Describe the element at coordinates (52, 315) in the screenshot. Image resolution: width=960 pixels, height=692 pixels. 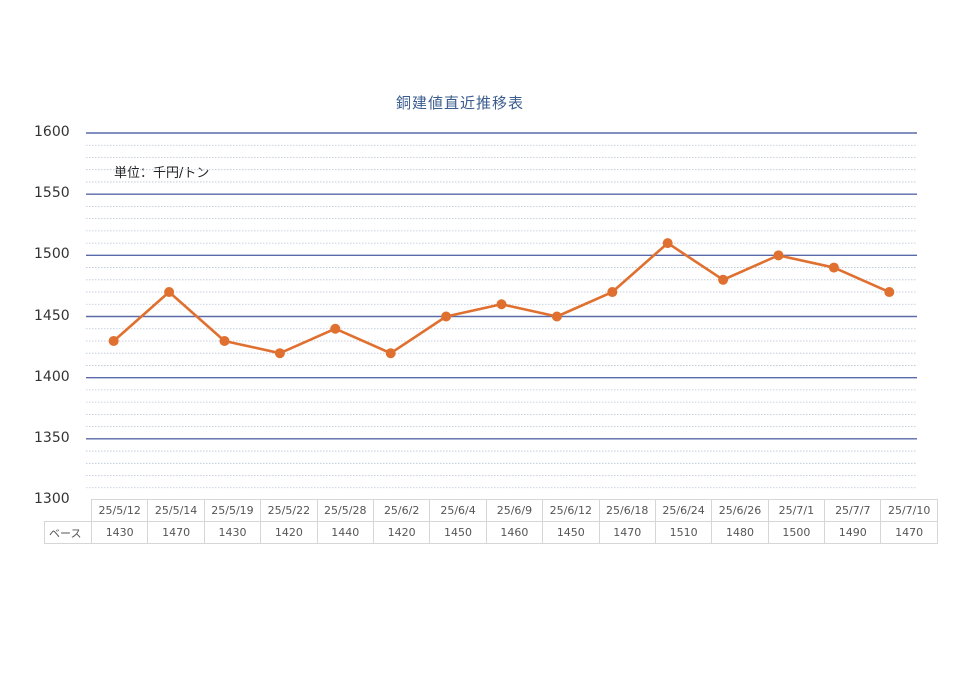
I see `y-tick-label: 1450` at that location.